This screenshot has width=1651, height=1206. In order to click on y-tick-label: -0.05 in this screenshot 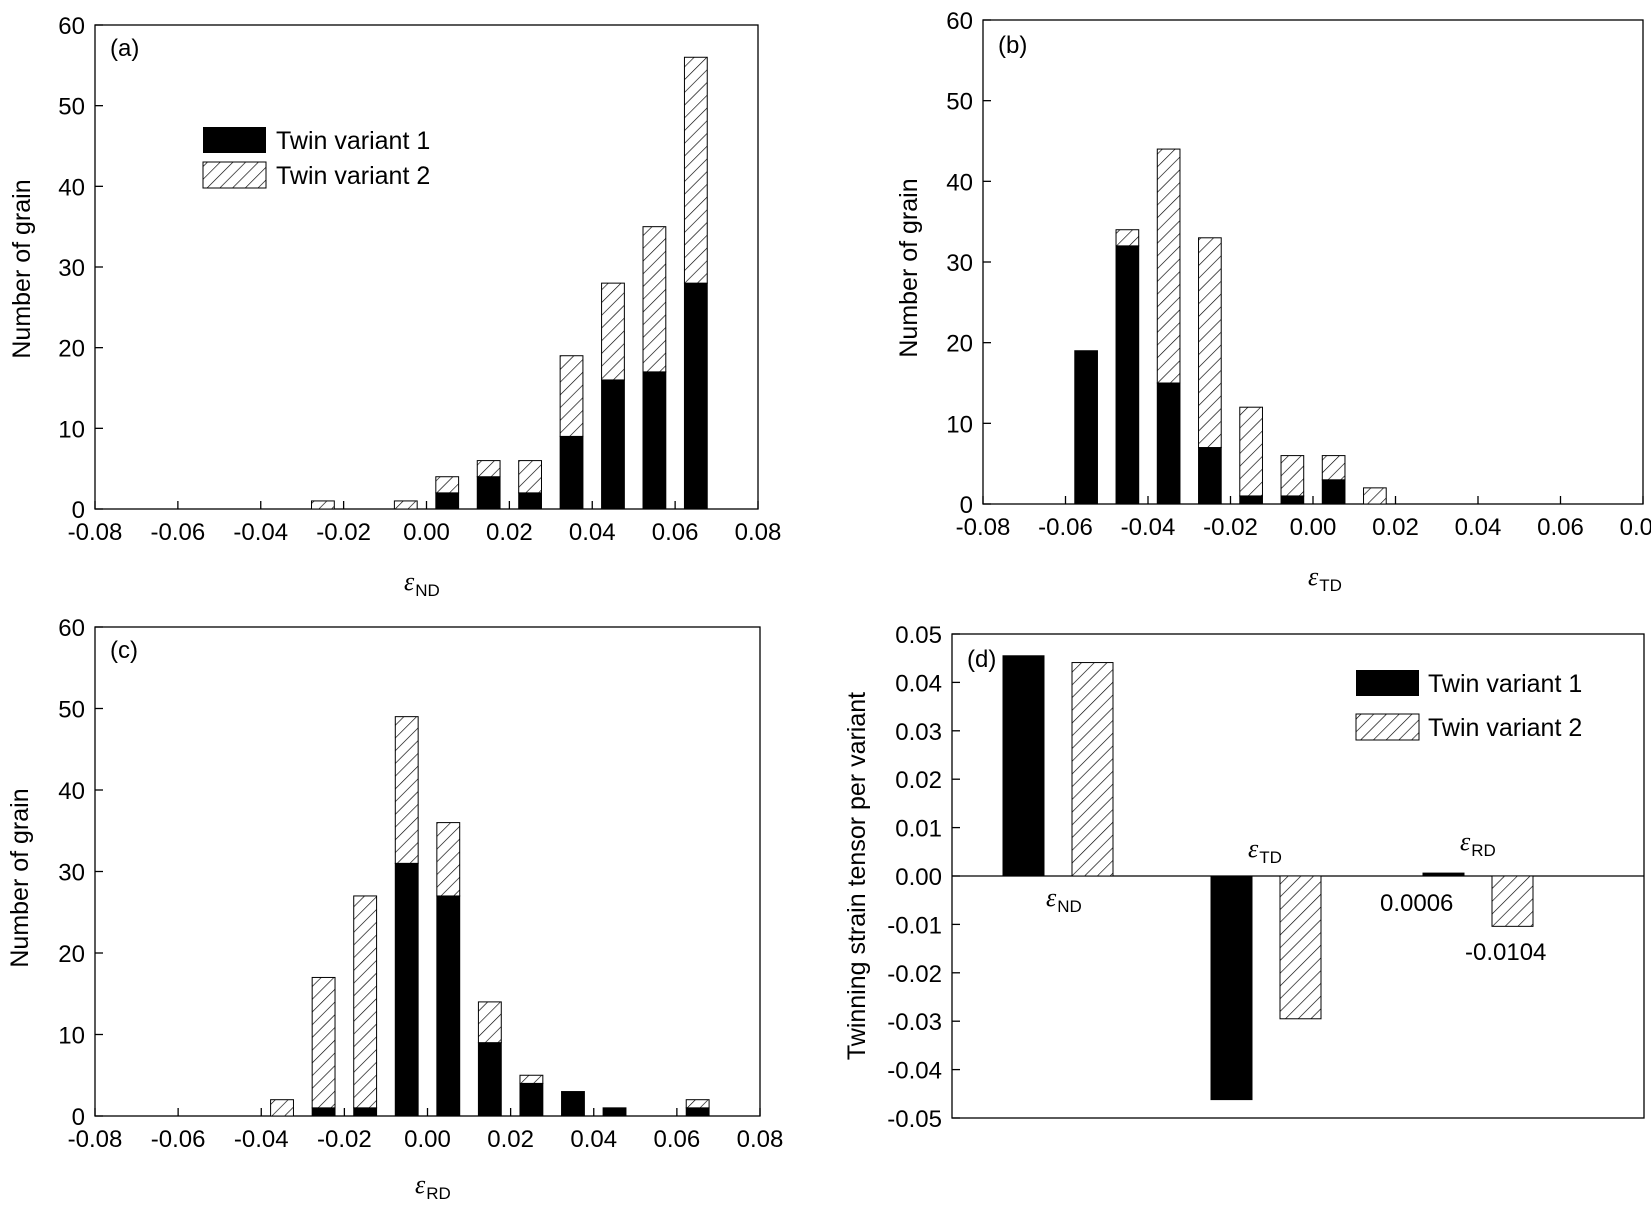, I will do `click(914, 1119)`.